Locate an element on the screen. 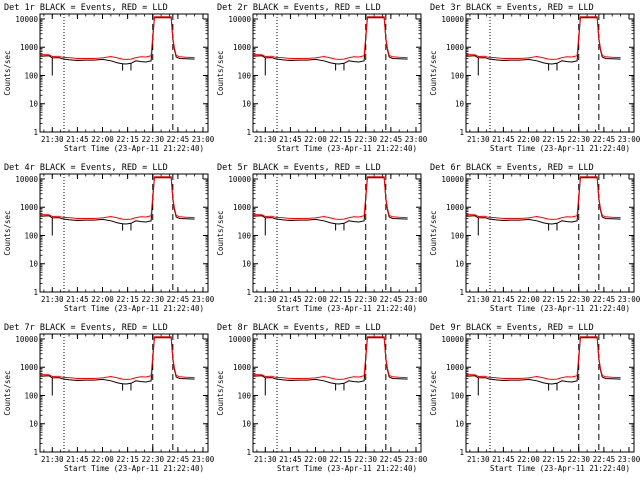  panel-title: Det 4r BLACK = Events, RED = LLD is located at coordinates (86, 168).